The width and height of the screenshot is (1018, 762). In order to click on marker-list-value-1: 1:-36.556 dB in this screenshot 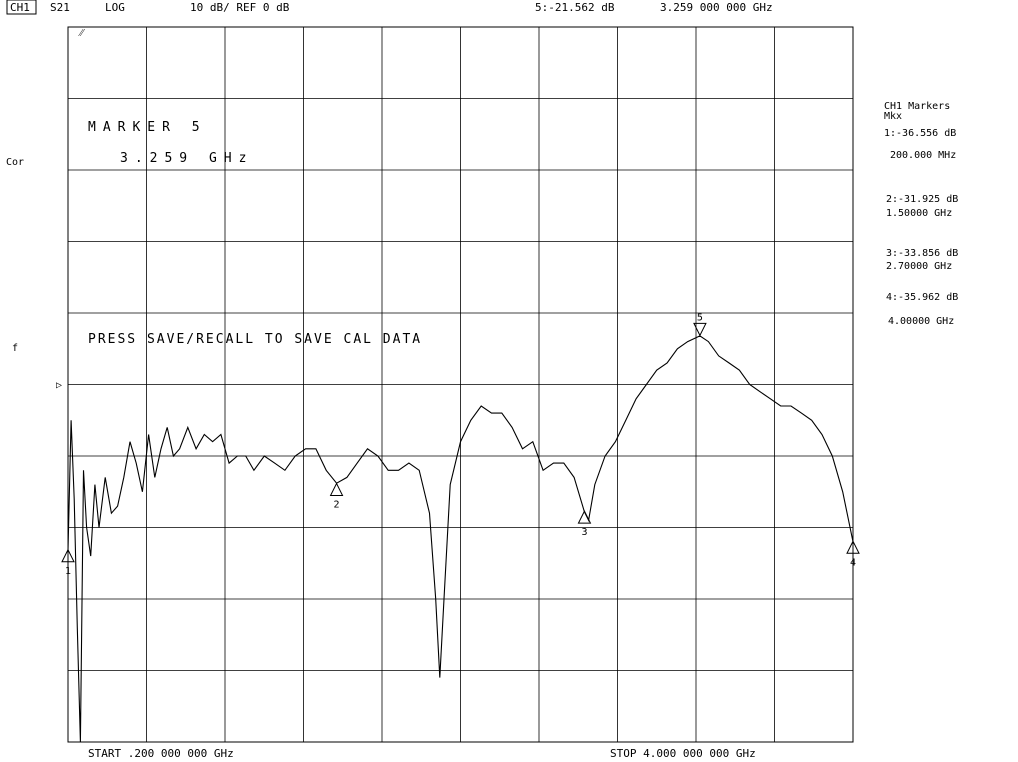, I will do `click(920, 133)`.